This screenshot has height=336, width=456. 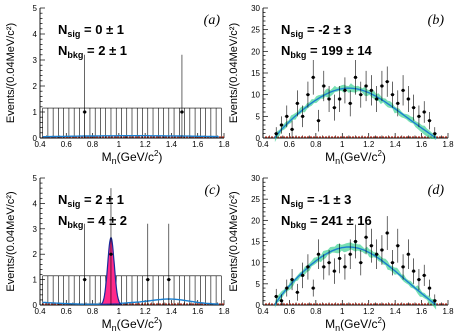 I want to click on panel-label: (b), so click(x=436, y=20).